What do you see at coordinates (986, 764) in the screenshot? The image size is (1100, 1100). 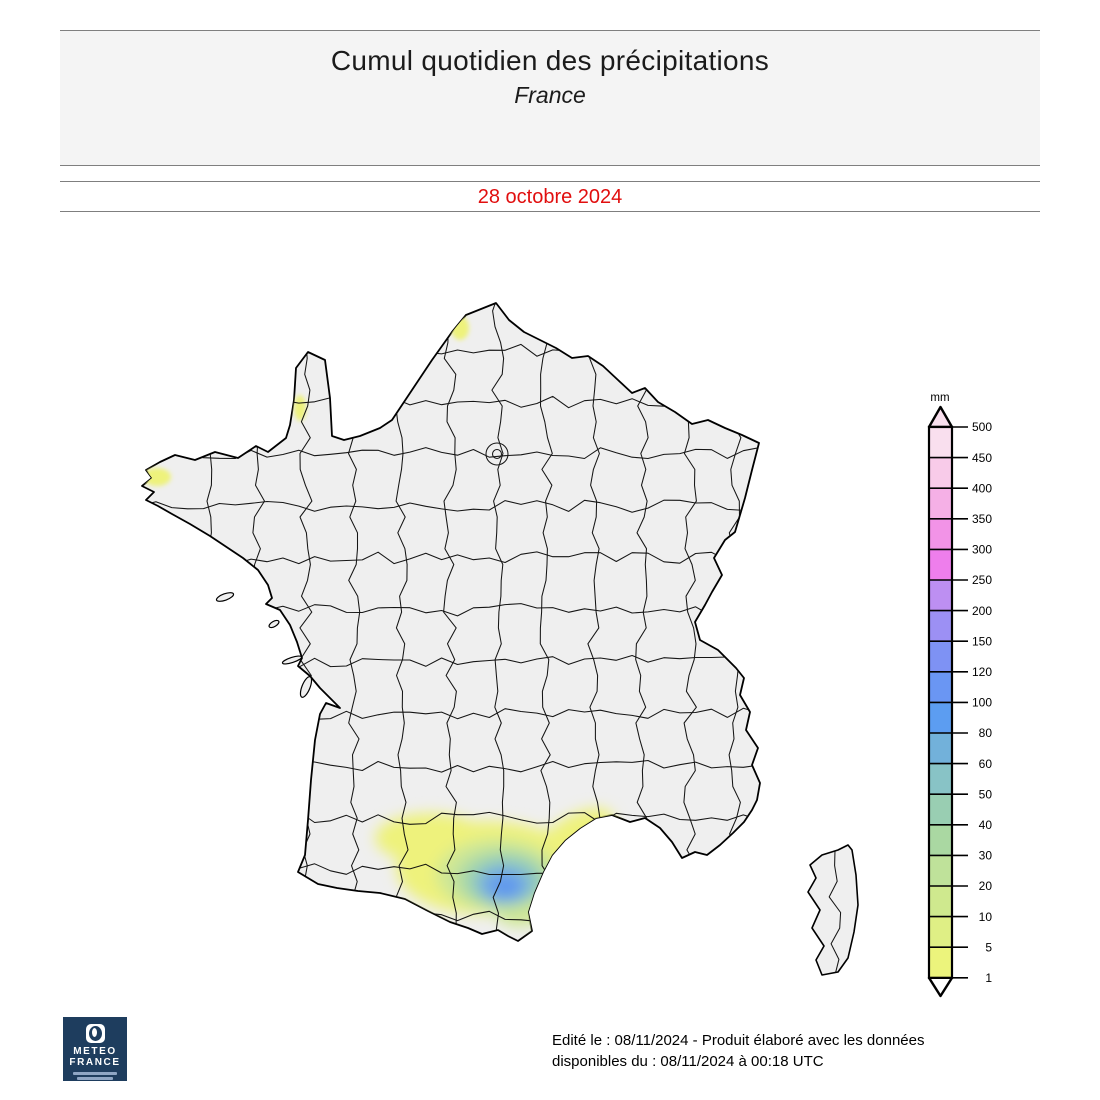 I see `svg-text: 60` at bounding box center [986, 764].